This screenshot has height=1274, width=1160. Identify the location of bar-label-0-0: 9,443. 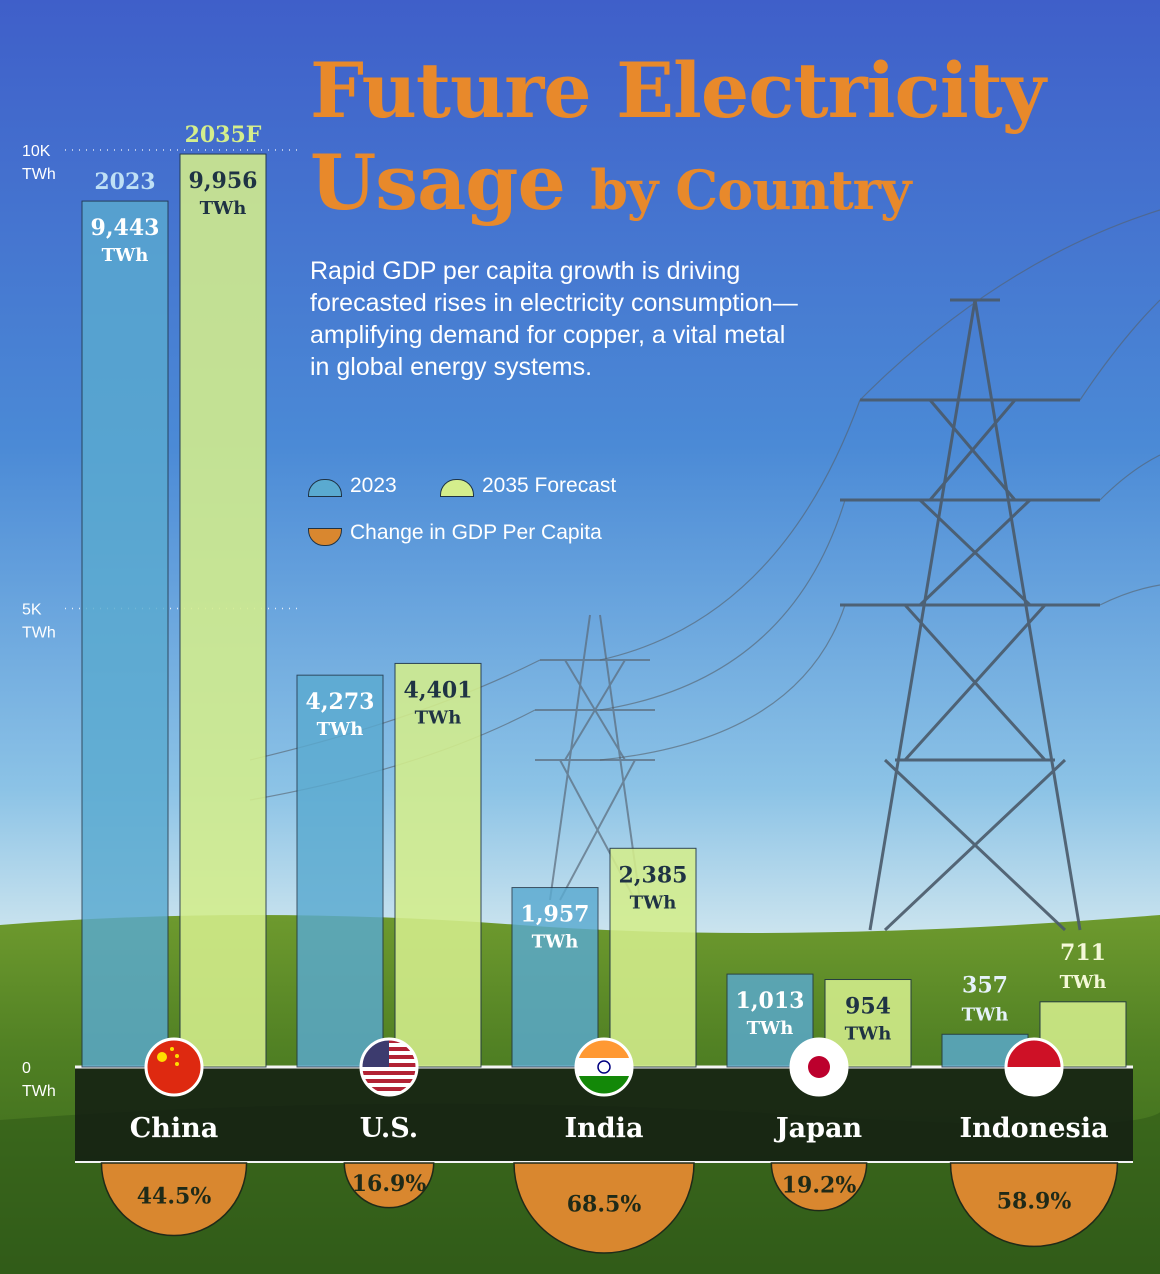
(125, 228).